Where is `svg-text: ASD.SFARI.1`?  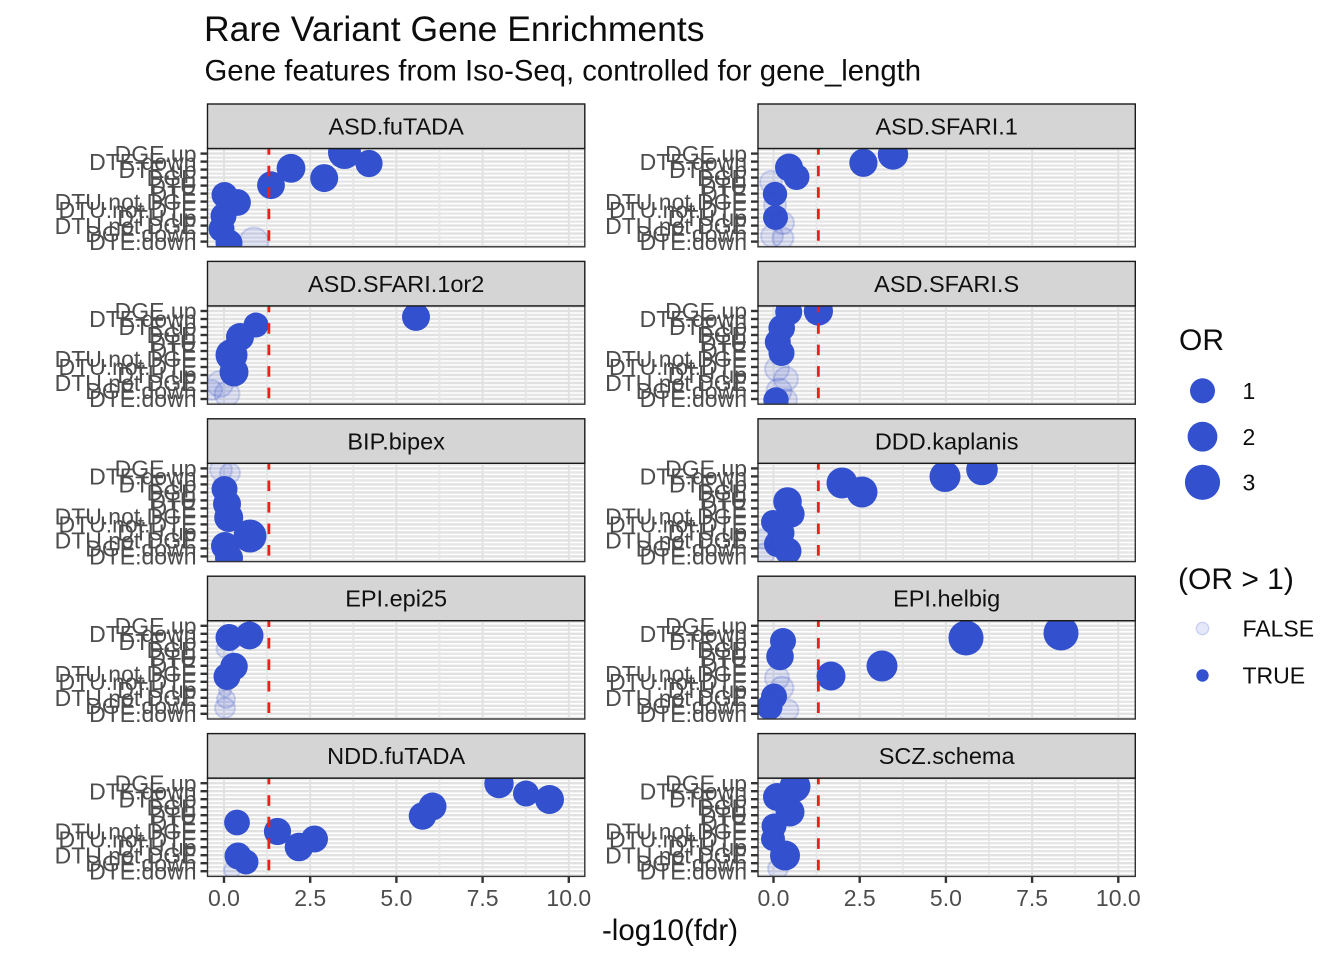
svg-text: ASD.SFARI.1 is located at coordinates (946, 126).